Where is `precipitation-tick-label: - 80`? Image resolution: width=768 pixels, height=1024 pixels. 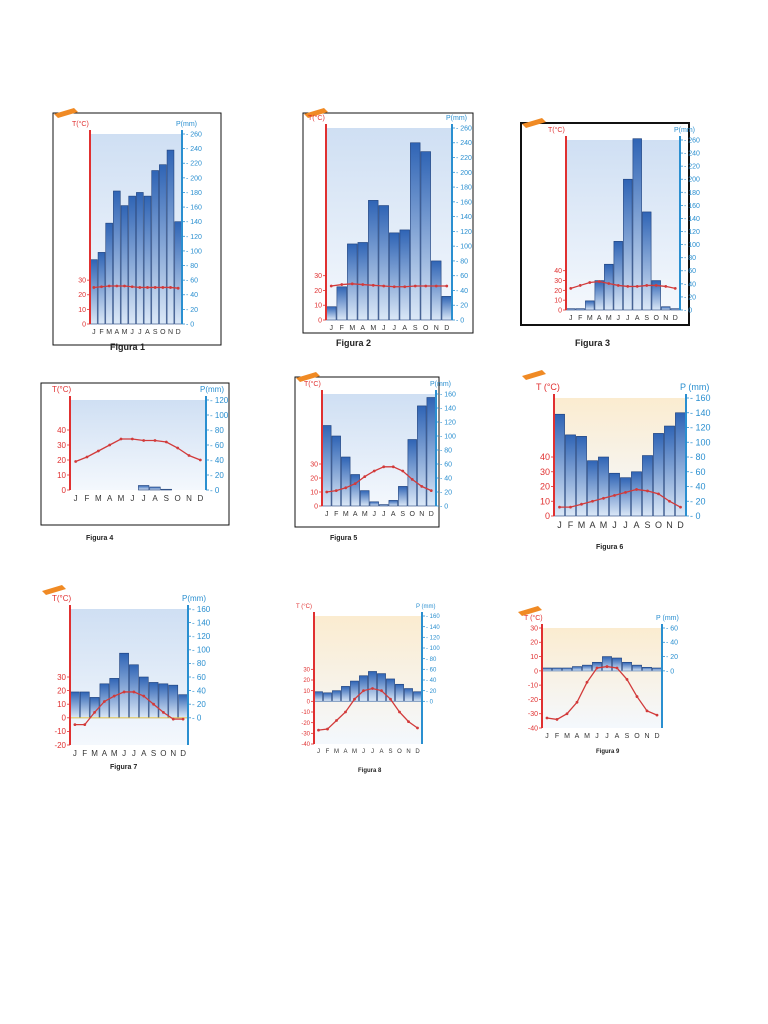
precipitation-tick-label: - 80 is located at coordinates (690, 258).